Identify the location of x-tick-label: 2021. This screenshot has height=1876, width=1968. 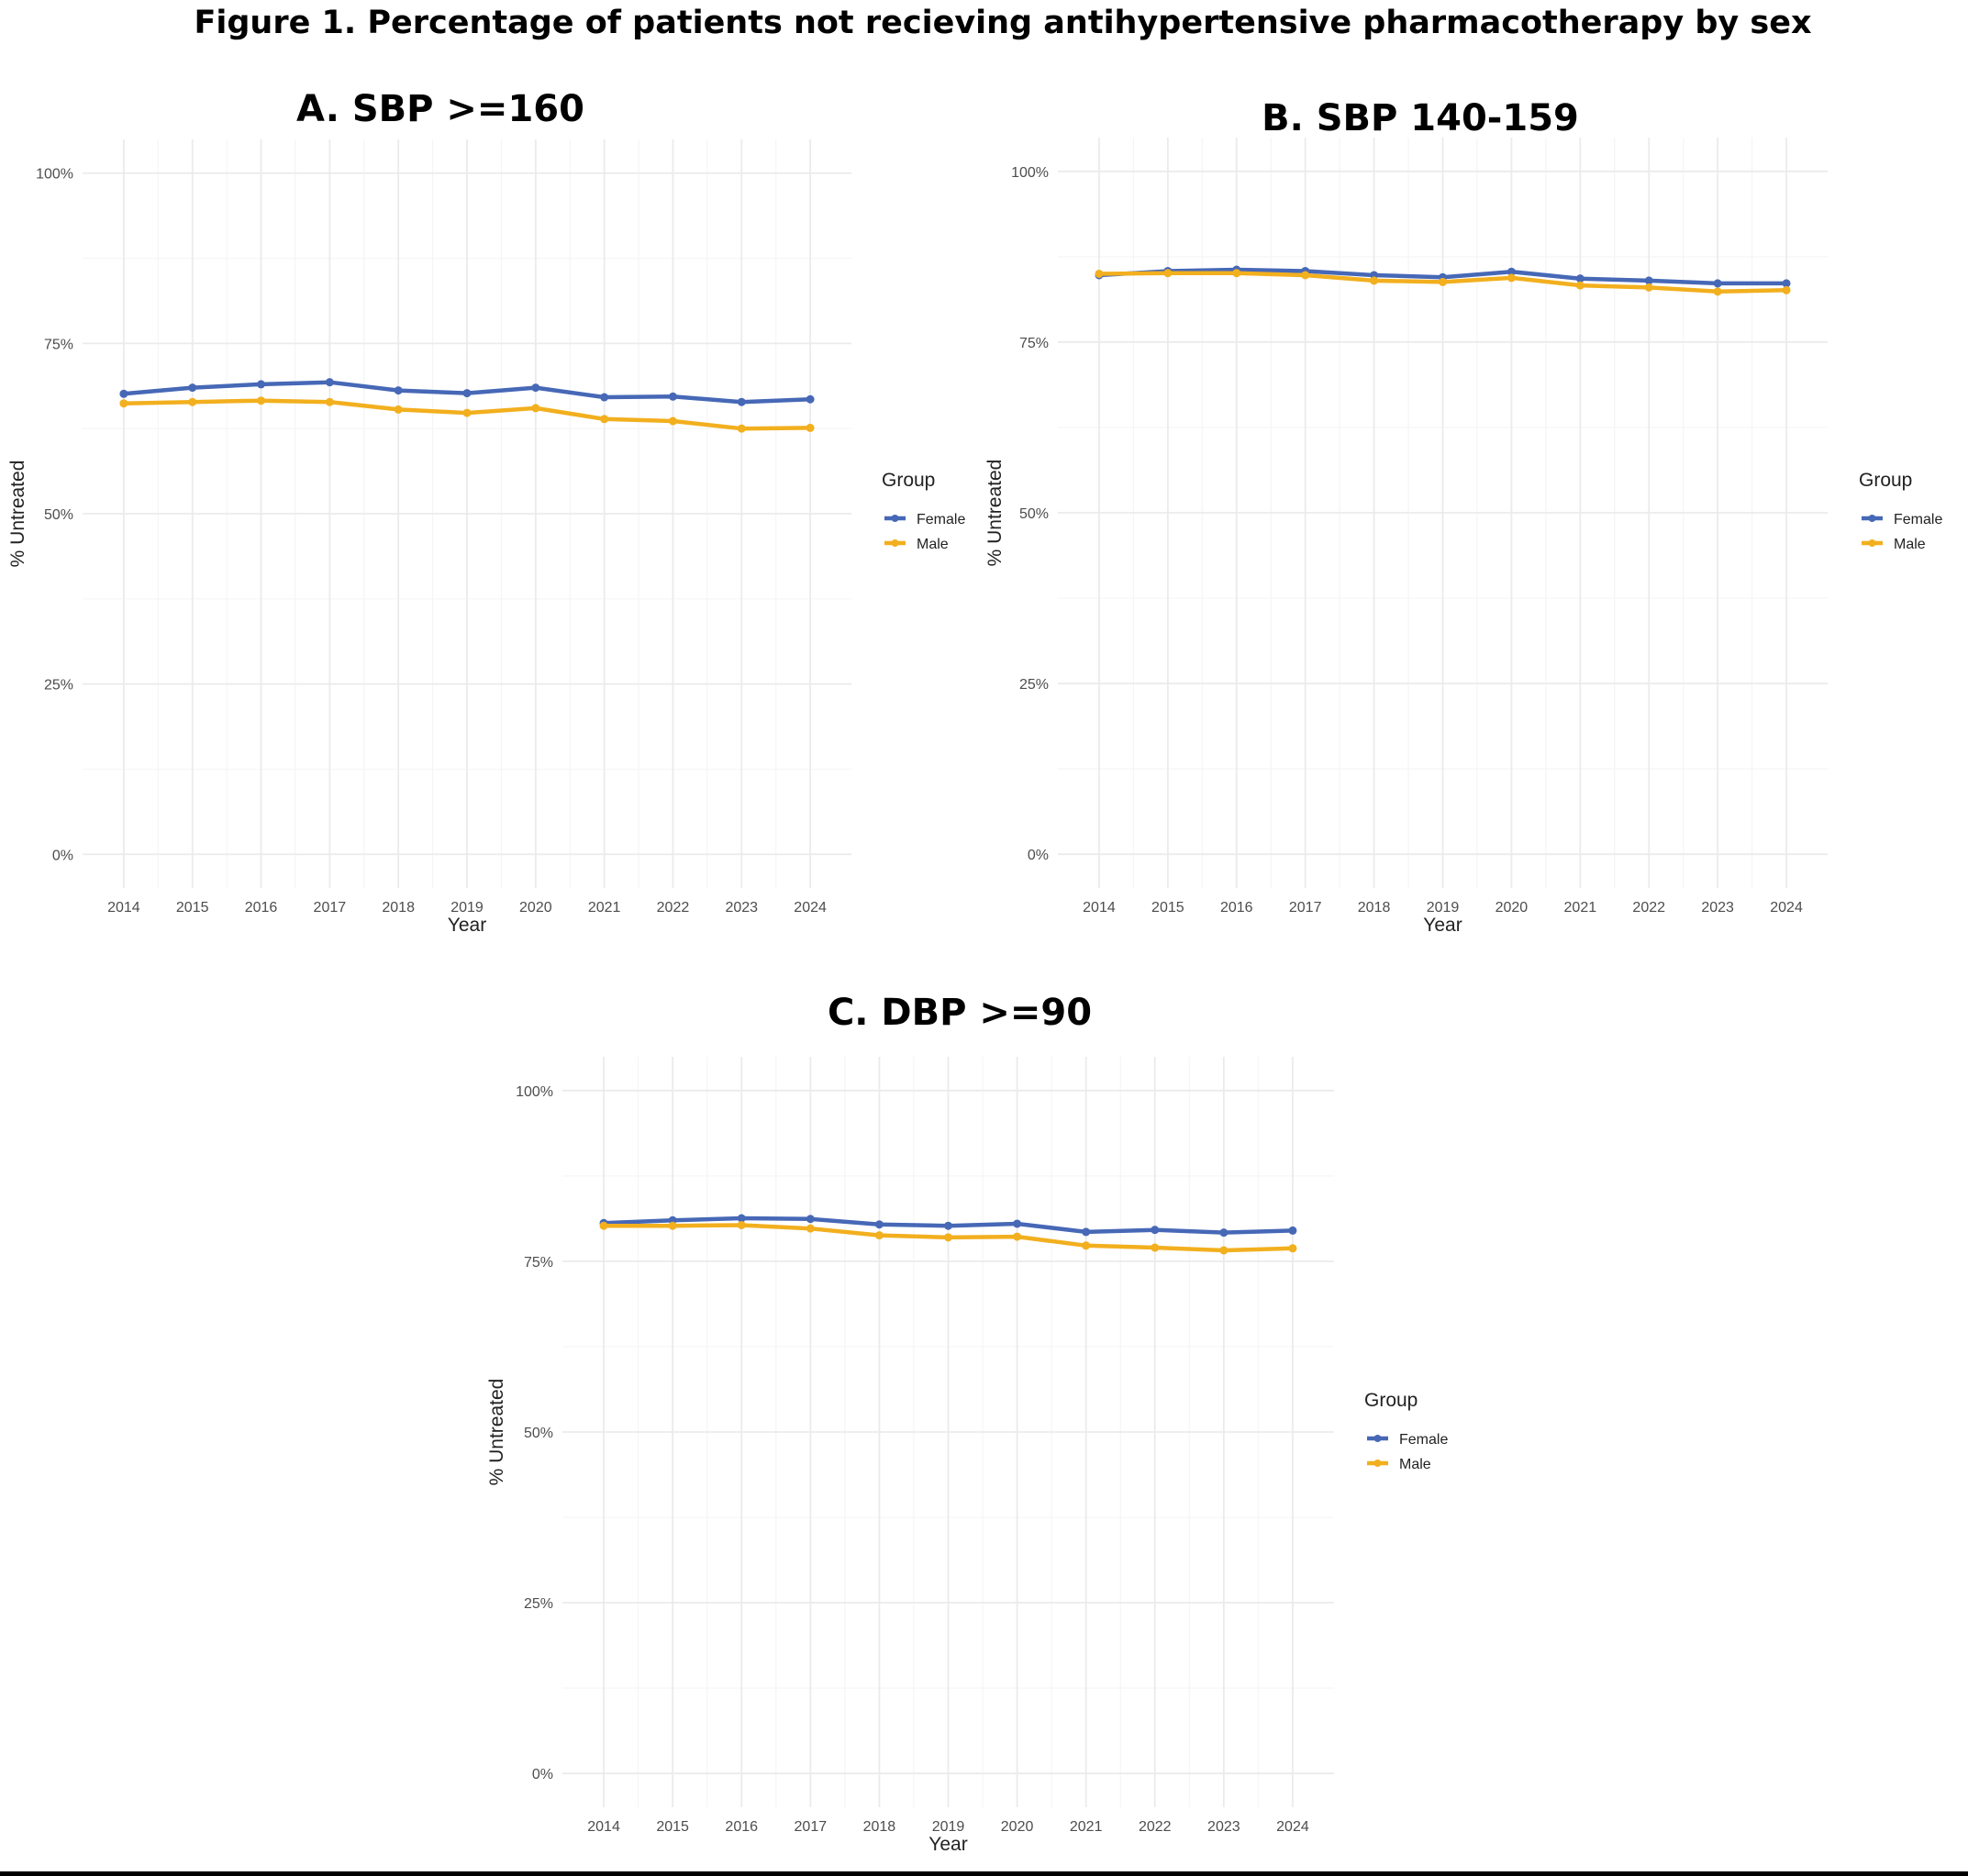
(604, 908).